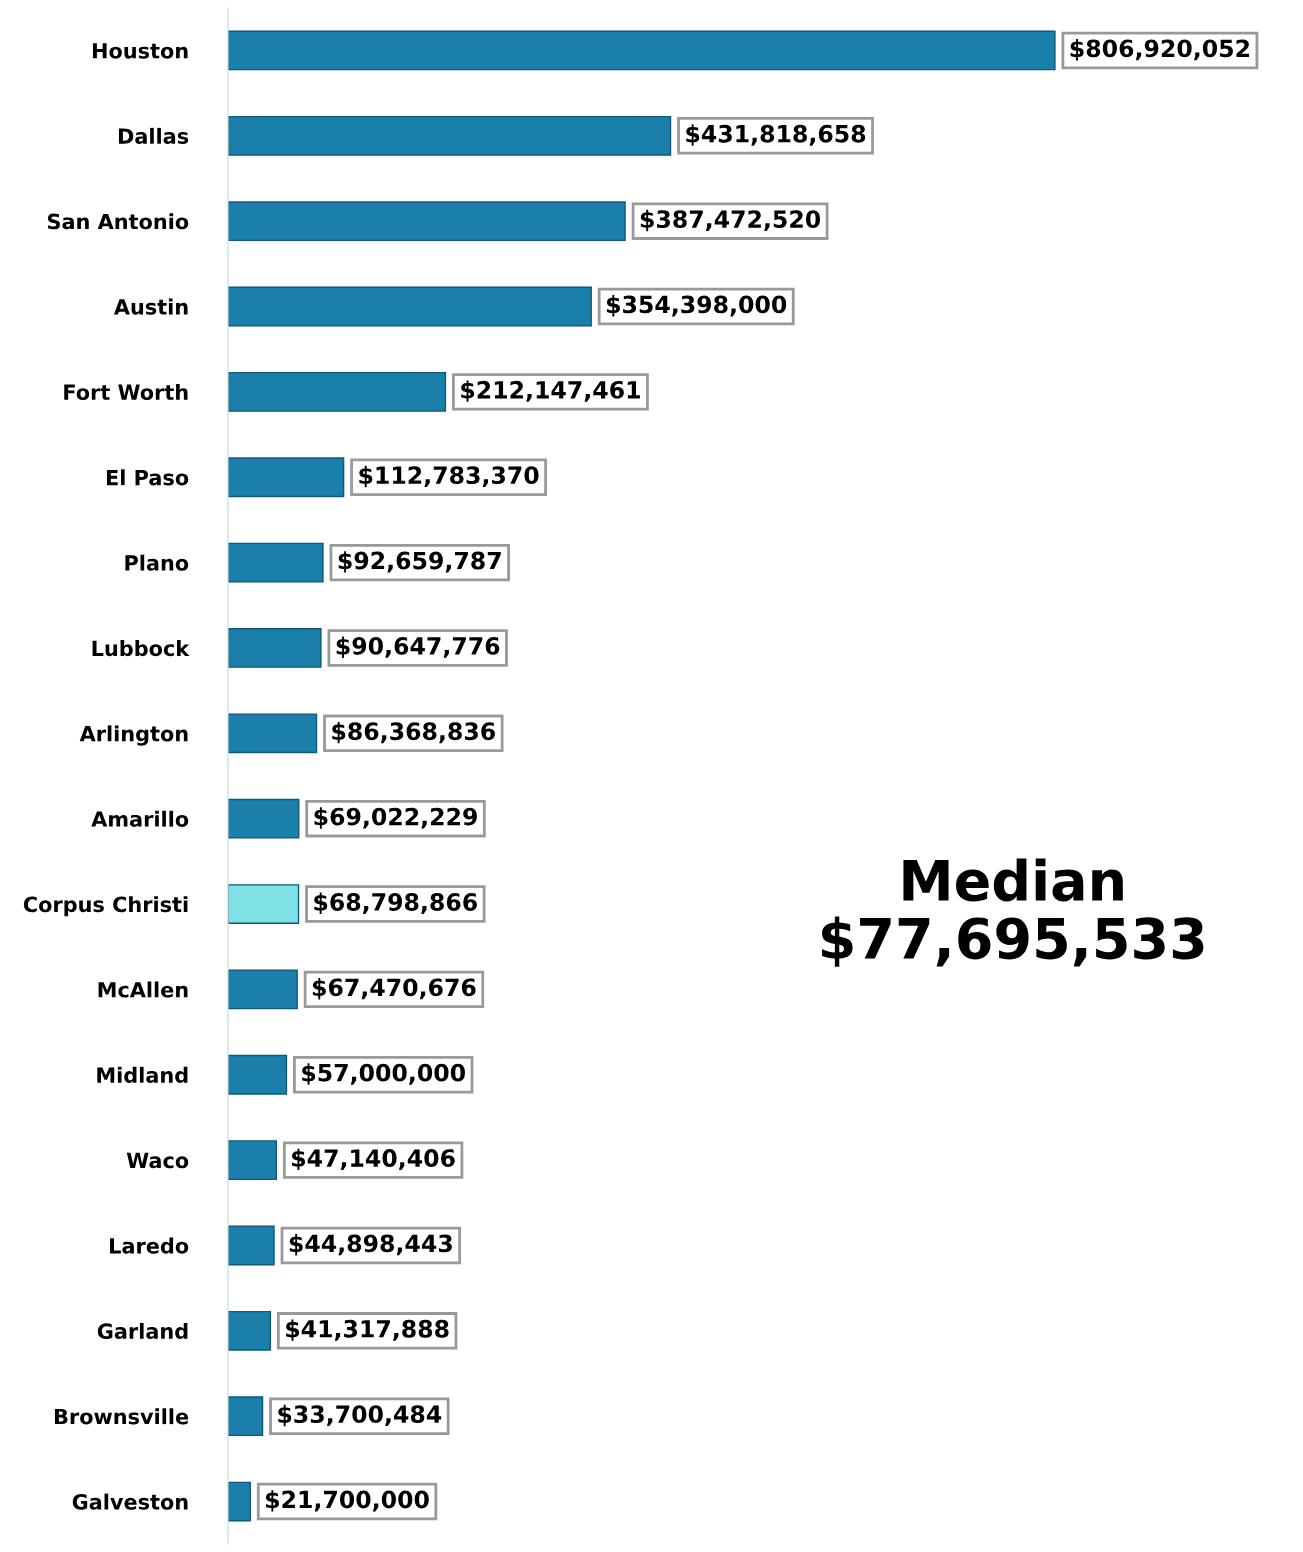 The height and width of the screenshot is (1552, 1303). What do you see at coordinates (347, 1501) in the screenshot?
I see `data-label: $21,700,000` at bounding box center [347, 1501].